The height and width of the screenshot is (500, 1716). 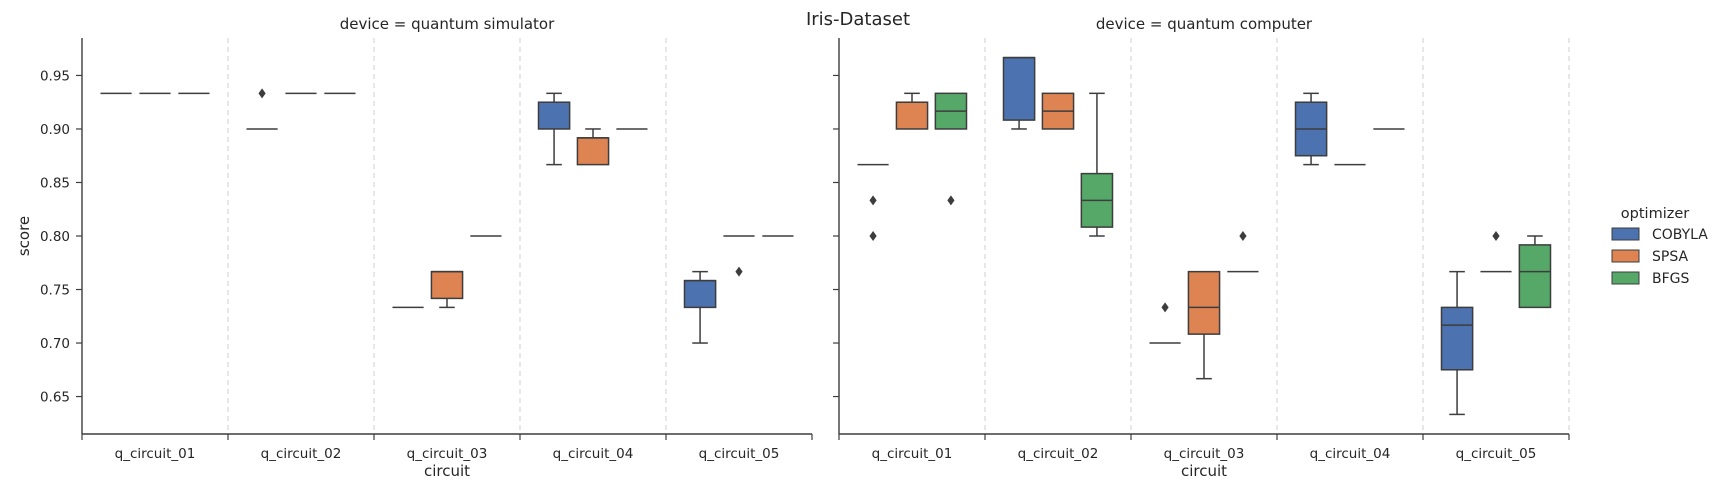 I want to click on y-tick-label: 0.75, so click(x=55, y=291).